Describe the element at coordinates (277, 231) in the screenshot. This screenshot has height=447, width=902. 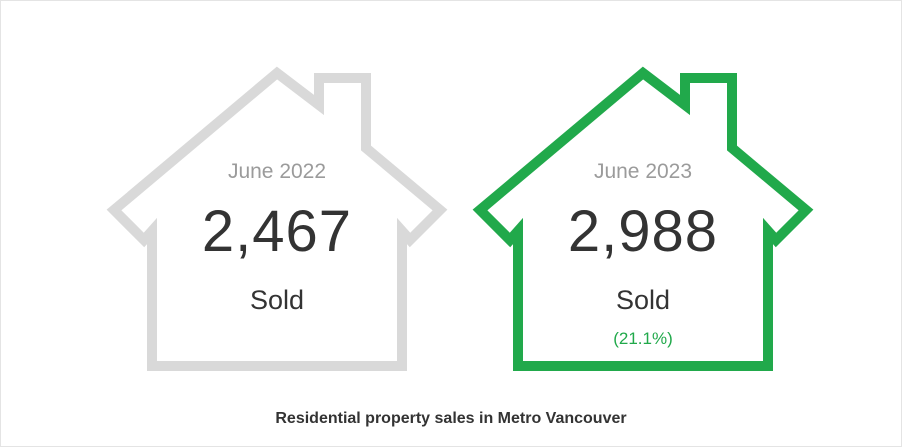
I see `sold-count: 2,467` at that location.